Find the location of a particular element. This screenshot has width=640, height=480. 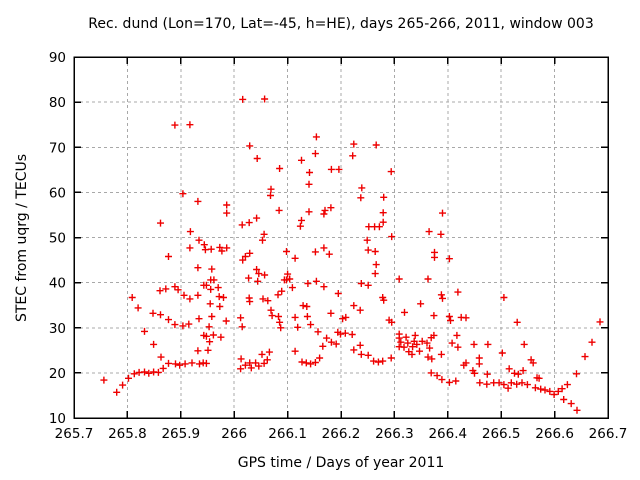

x-axis-label: GPS time / Days of year 2011 is located at coordinates (341, 463).